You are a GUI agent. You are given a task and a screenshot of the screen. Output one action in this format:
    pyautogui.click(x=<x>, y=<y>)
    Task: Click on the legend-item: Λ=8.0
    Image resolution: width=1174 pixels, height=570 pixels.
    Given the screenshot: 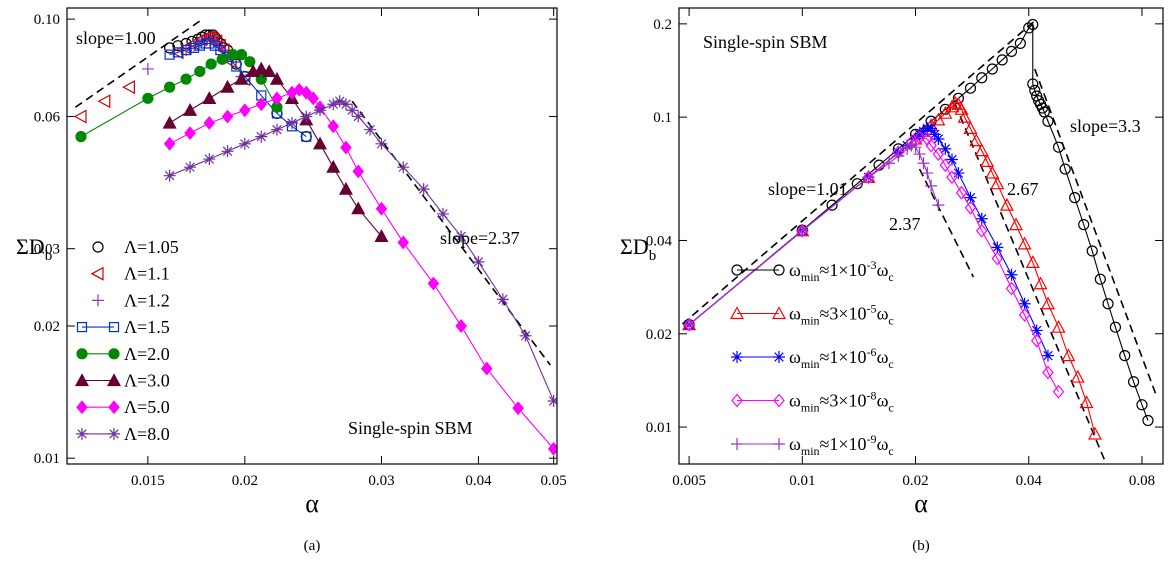 What is the action you would take?
    pyautogui.click(x=123, y=434)
    